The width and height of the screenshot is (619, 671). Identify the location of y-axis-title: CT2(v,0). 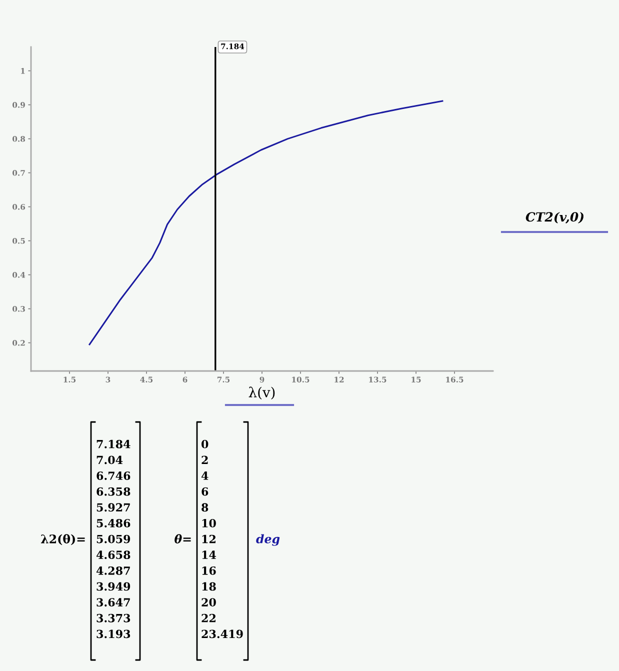
(555, 218).